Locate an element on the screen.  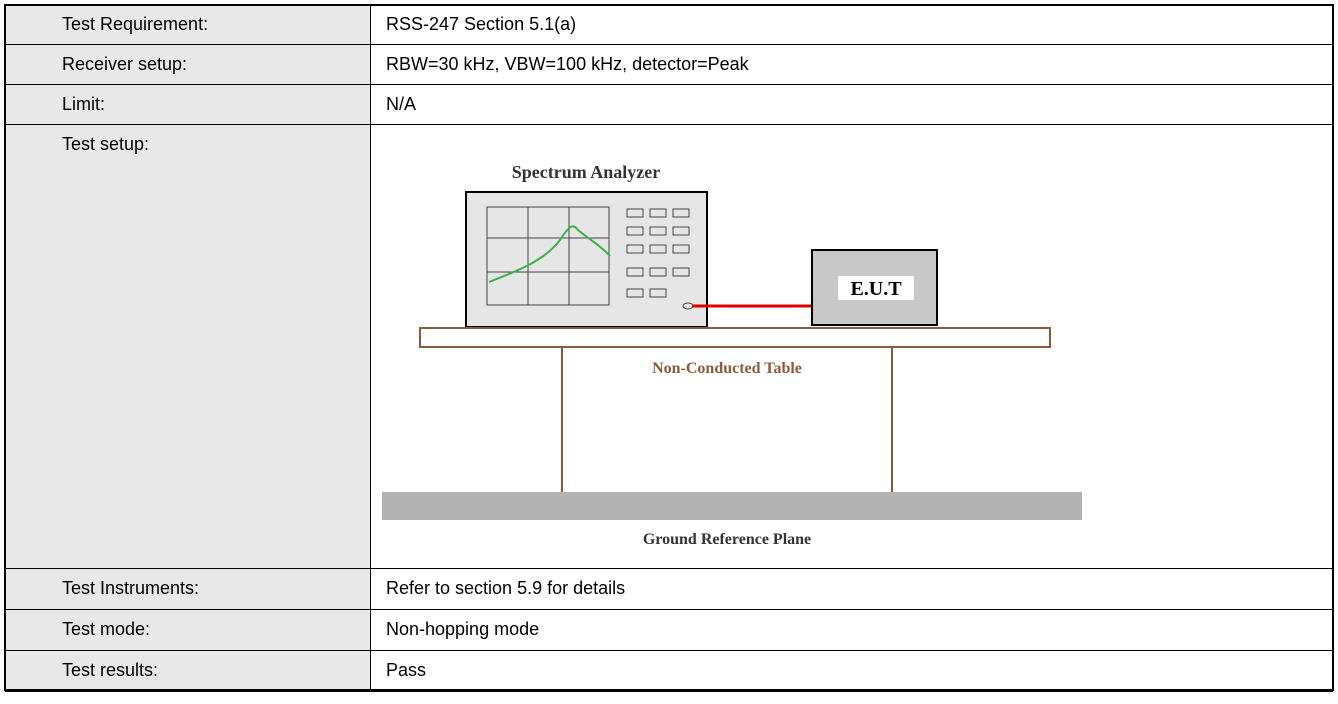
table-top is located at coordinates (735, 337).